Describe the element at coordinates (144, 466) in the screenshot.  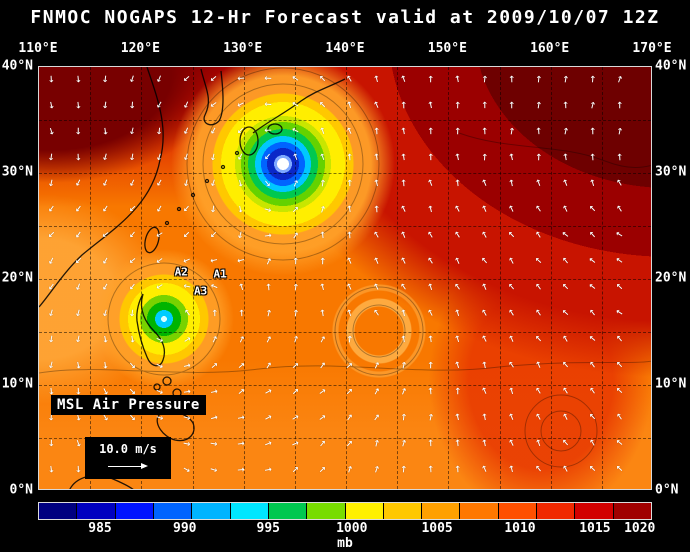
I see `arrow-head` at that location.